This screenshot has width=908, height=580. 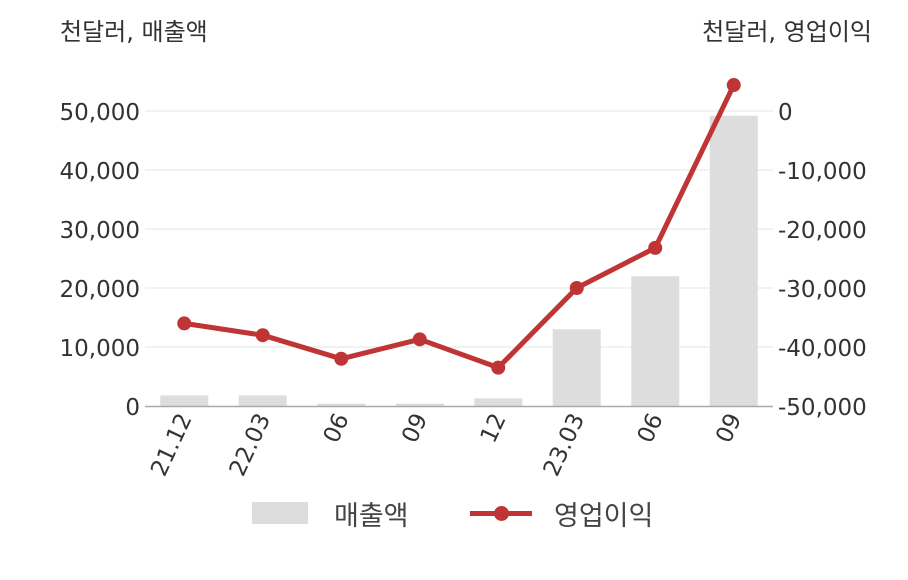 I want to click on right-y-tick-label: 0, so click(x=785, y=113).